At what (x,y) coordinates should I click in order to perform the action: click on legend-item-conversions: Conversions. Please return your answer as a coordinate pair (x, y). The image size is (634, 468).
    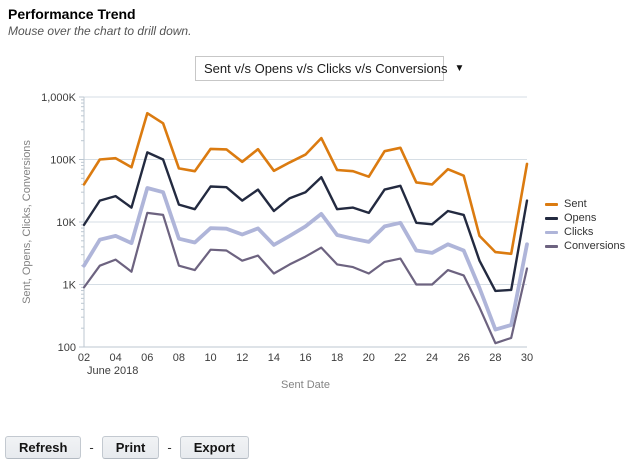
    Looking at the image, I should click on (585, 246).